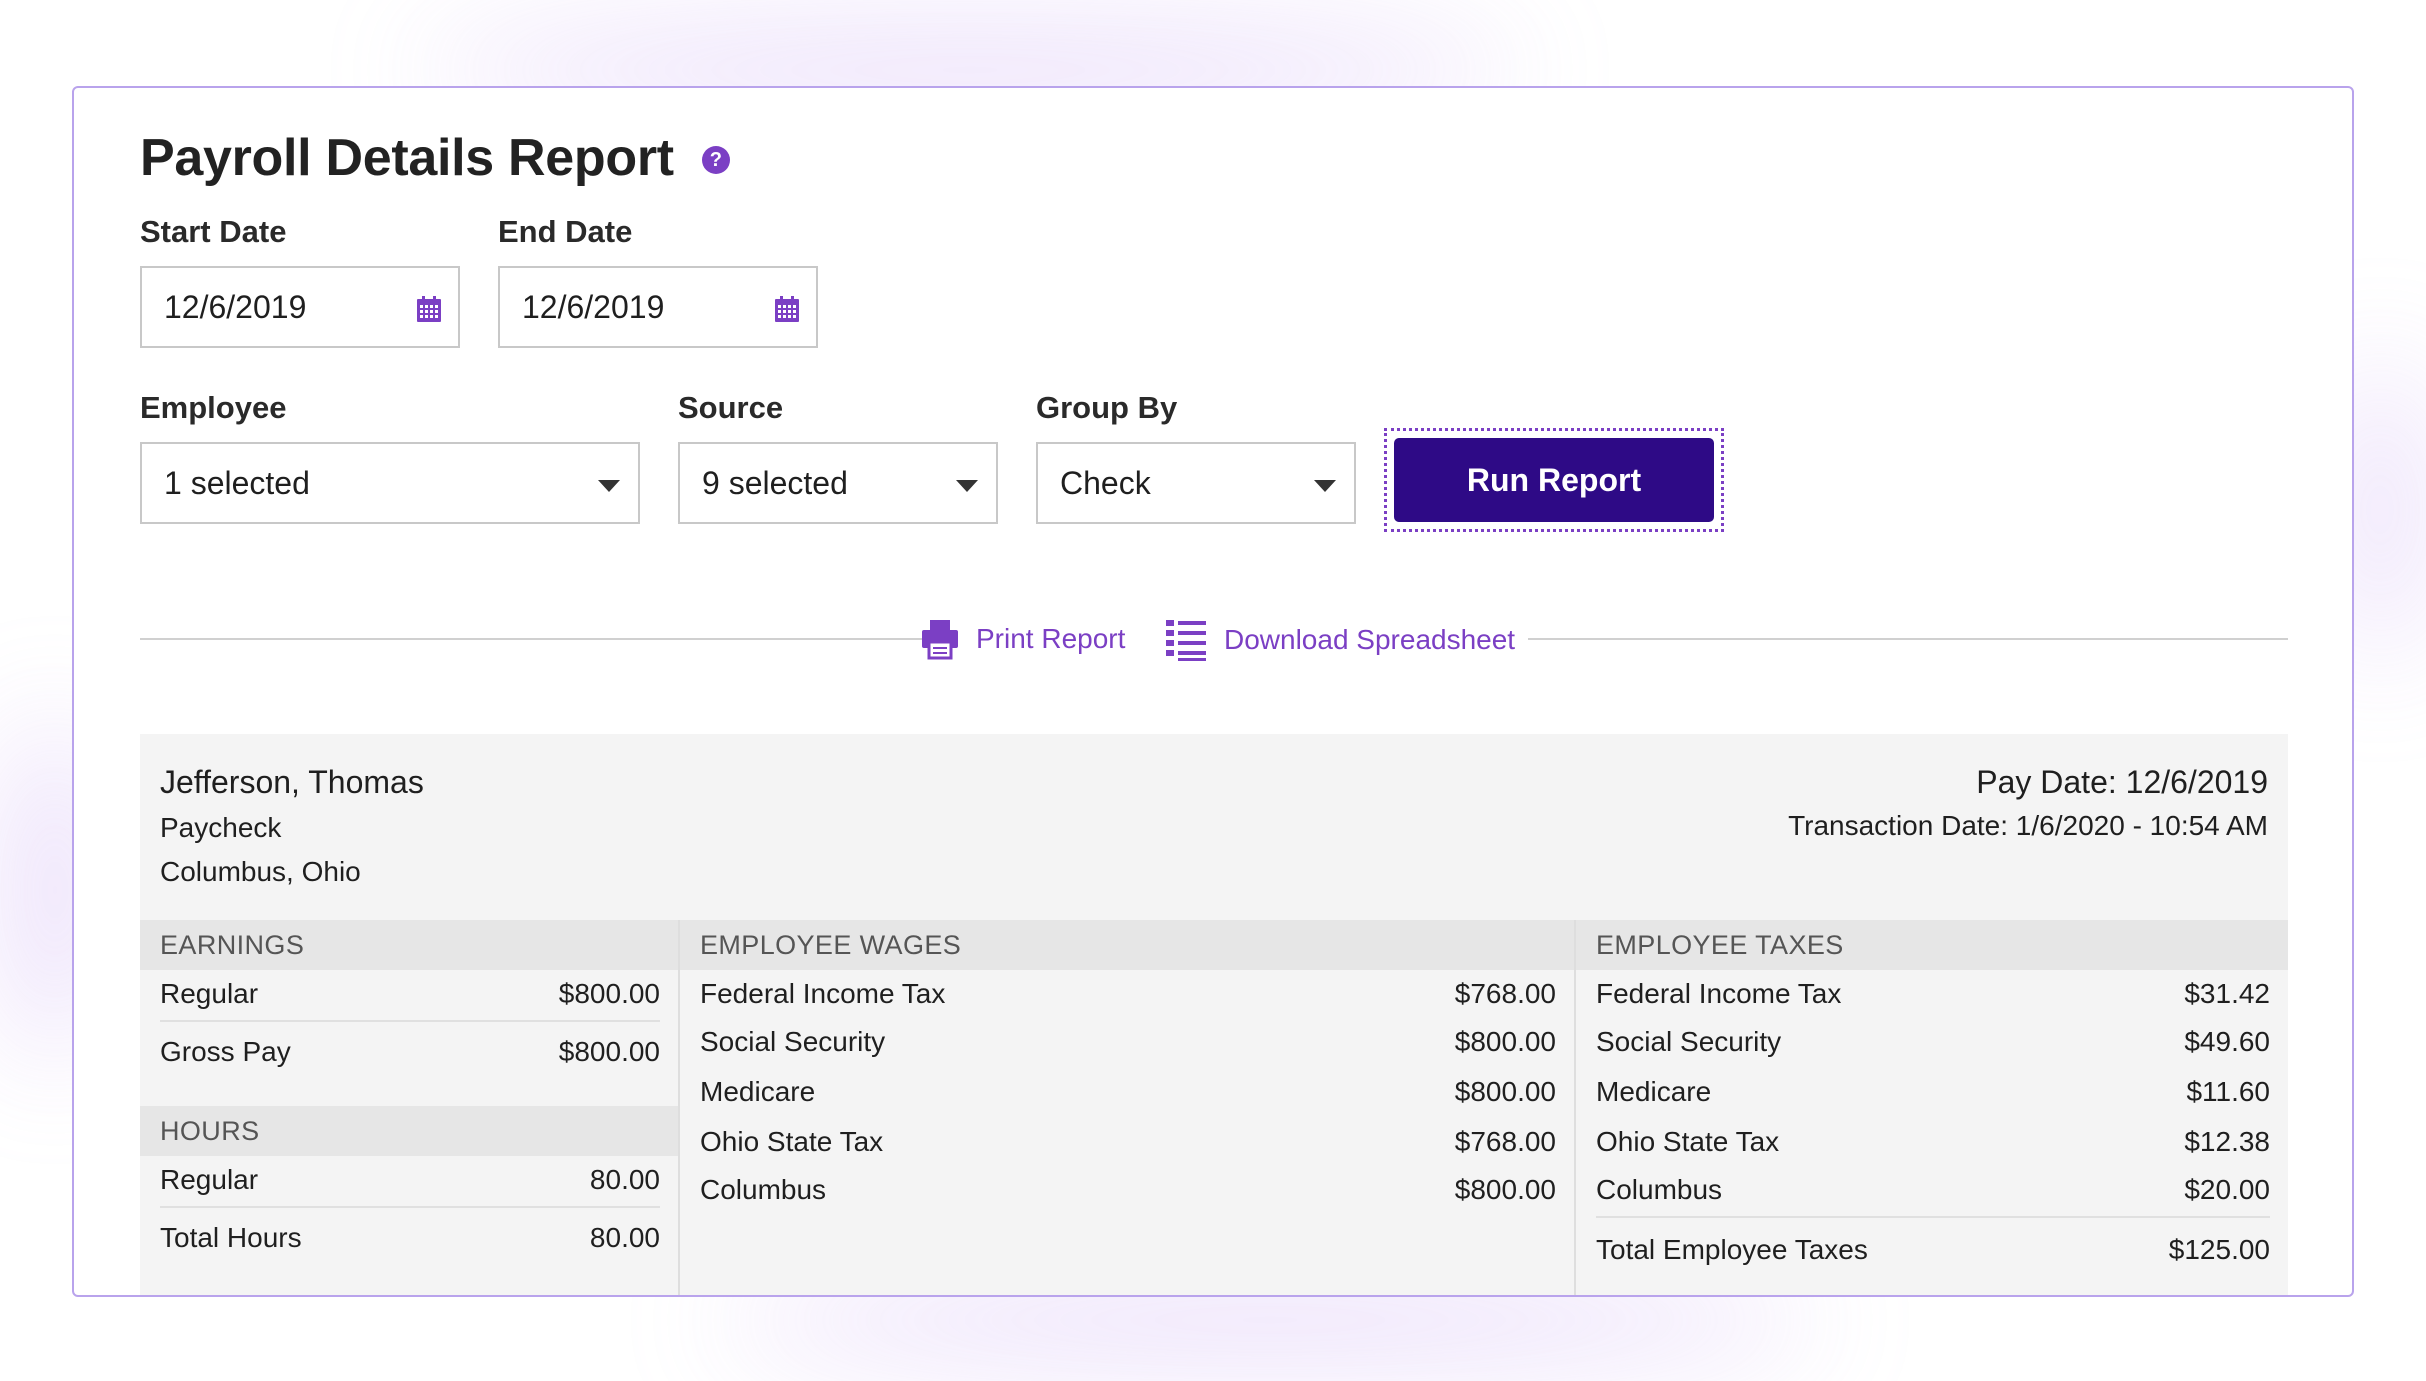  Describe the element at coordinates (410, 1238) in the screenshot. I see `table-row: Total Hours 80.00` at that location.